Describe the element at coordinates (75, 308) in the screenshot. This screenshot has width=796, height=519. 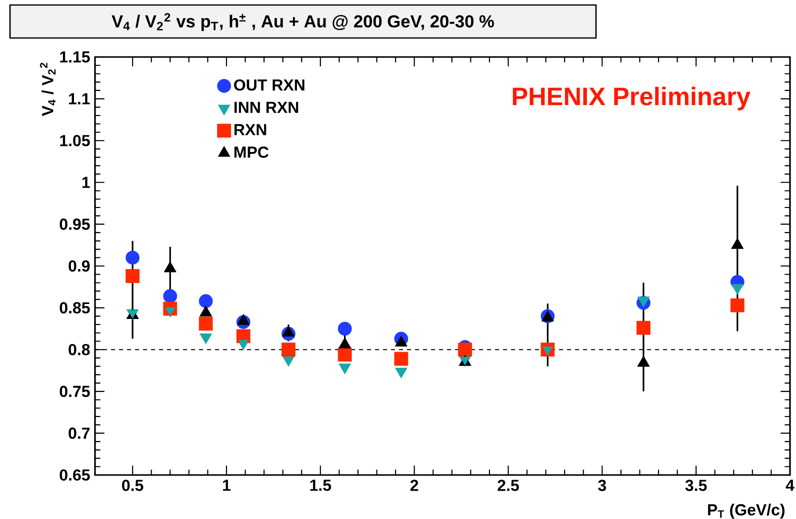
I see `y-tick-label: 0.85` at that location.